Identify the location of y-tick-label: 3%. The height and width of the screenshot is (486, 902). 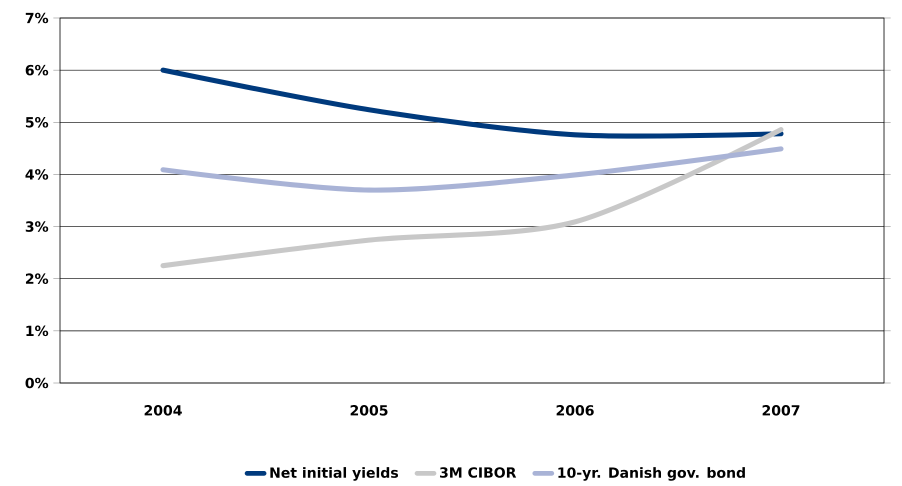
(37, 226).